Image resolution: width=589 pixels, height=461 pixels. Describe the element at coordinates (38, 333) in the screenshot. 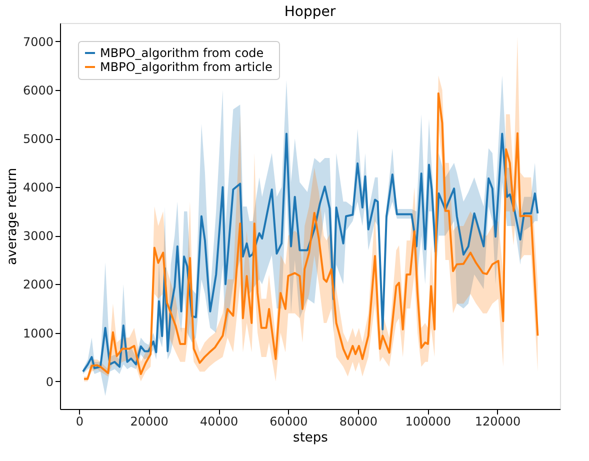

I see `y-tick-label: 1000` at that location.